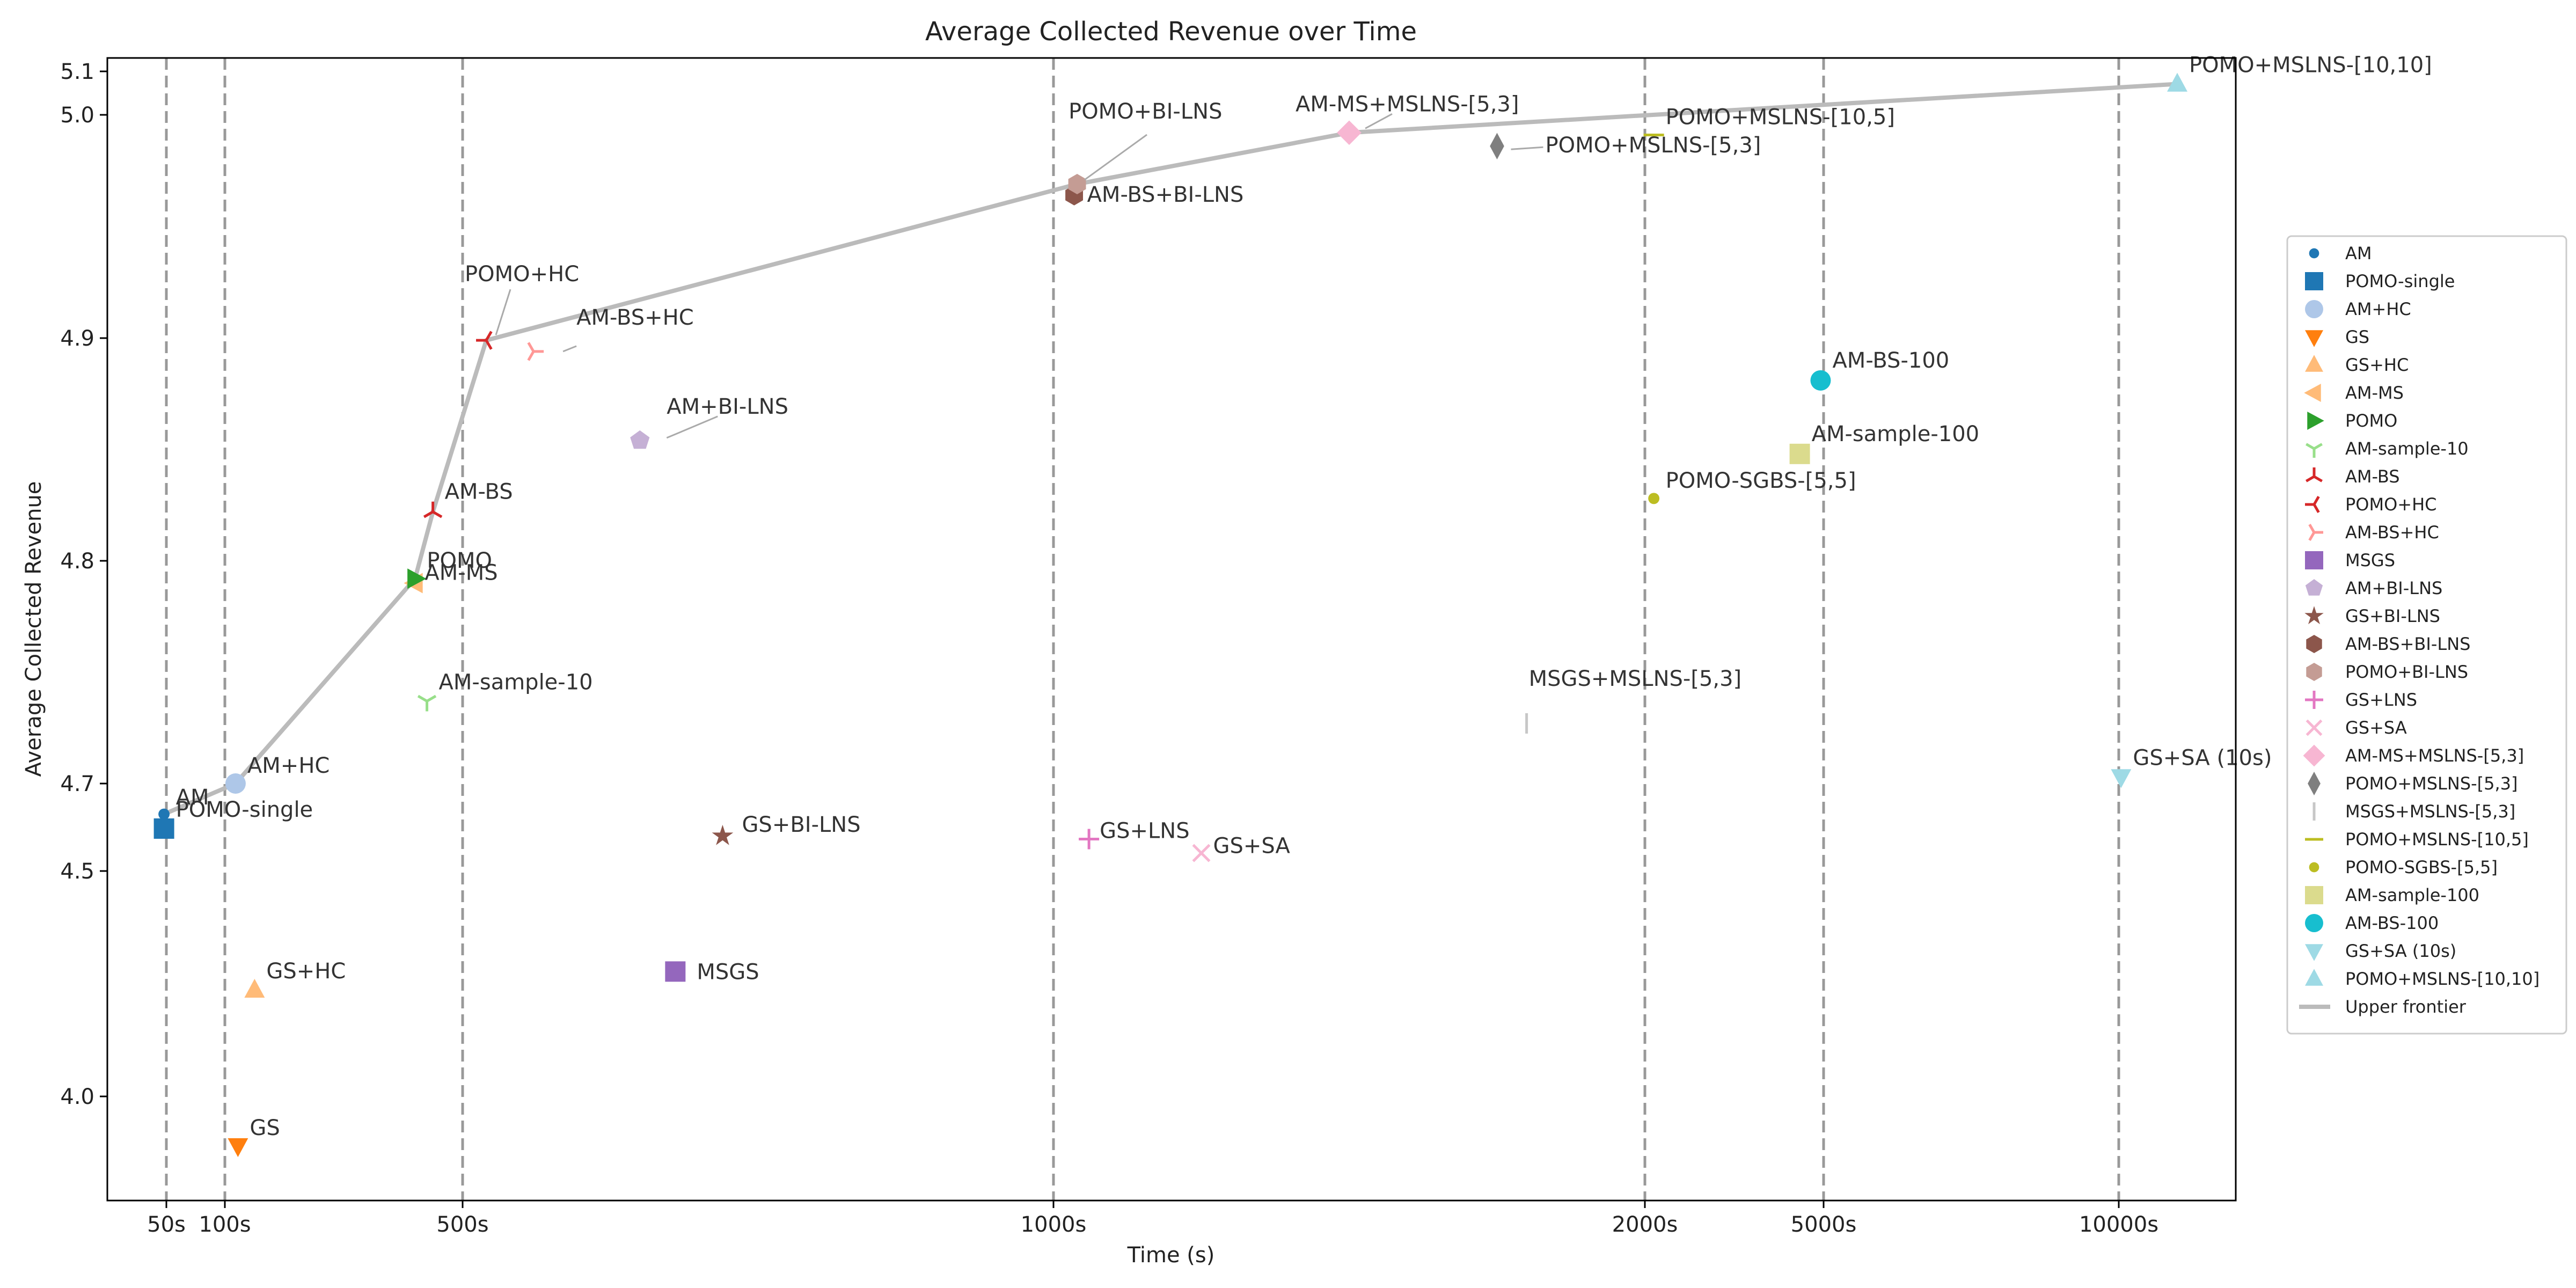  What do you see at coordinates (2312, 393) in the screenshot?
I see `legend-am-ms-marker` at bounding box center [2312, 393].